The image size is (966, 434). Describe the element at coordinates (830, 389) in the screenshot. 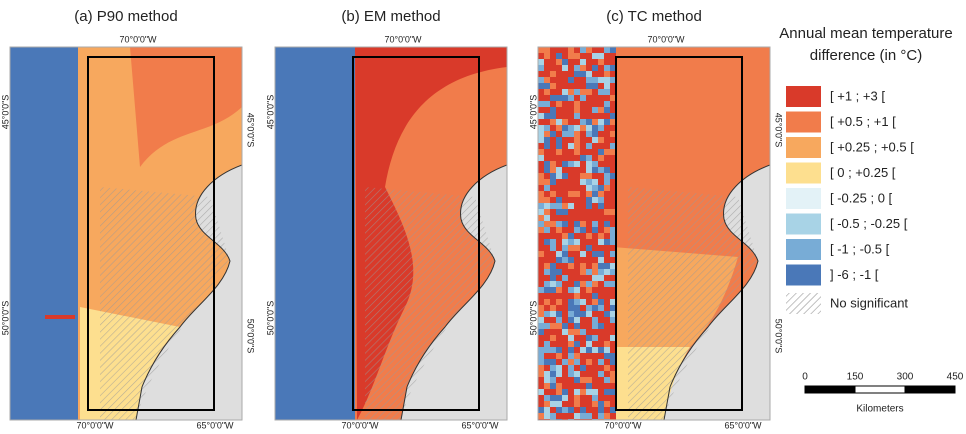

I see `scale-segment` at that location.